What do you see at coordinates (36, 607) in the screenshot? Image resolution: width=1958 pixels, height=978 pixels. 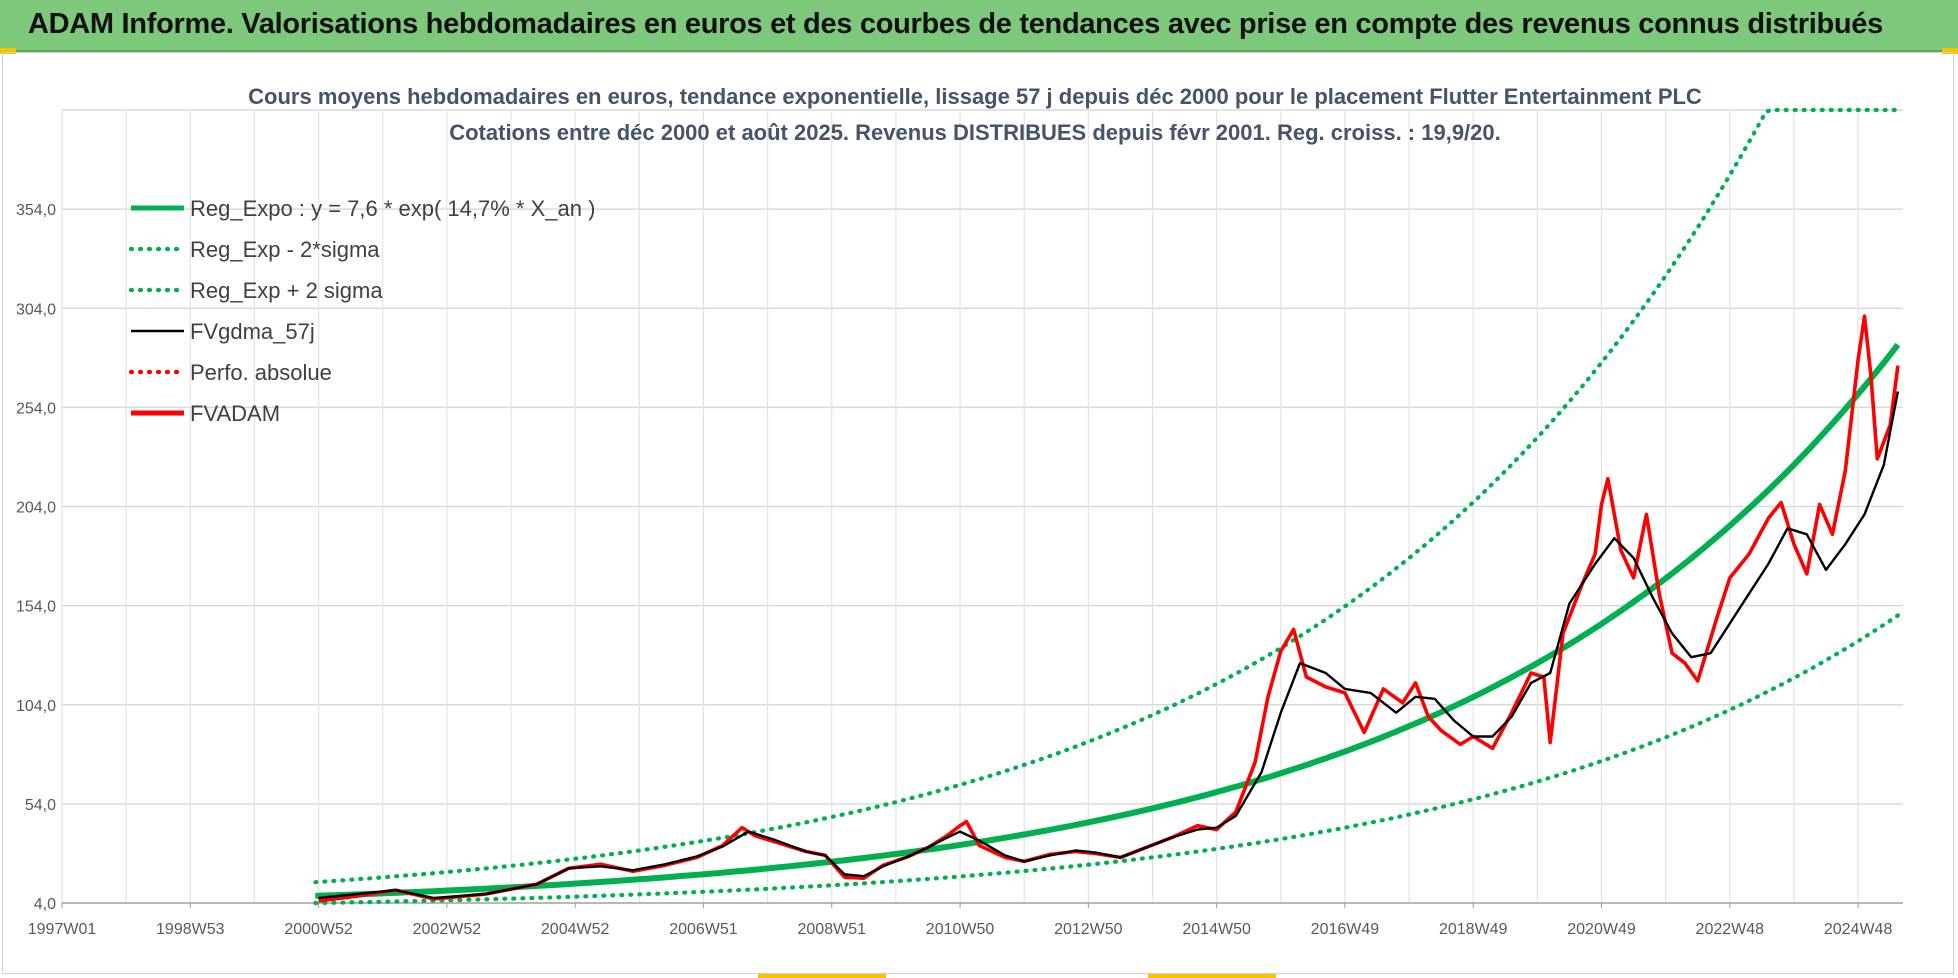 I see `y-tick-label: 154,0` at bounding box center [36, 607].